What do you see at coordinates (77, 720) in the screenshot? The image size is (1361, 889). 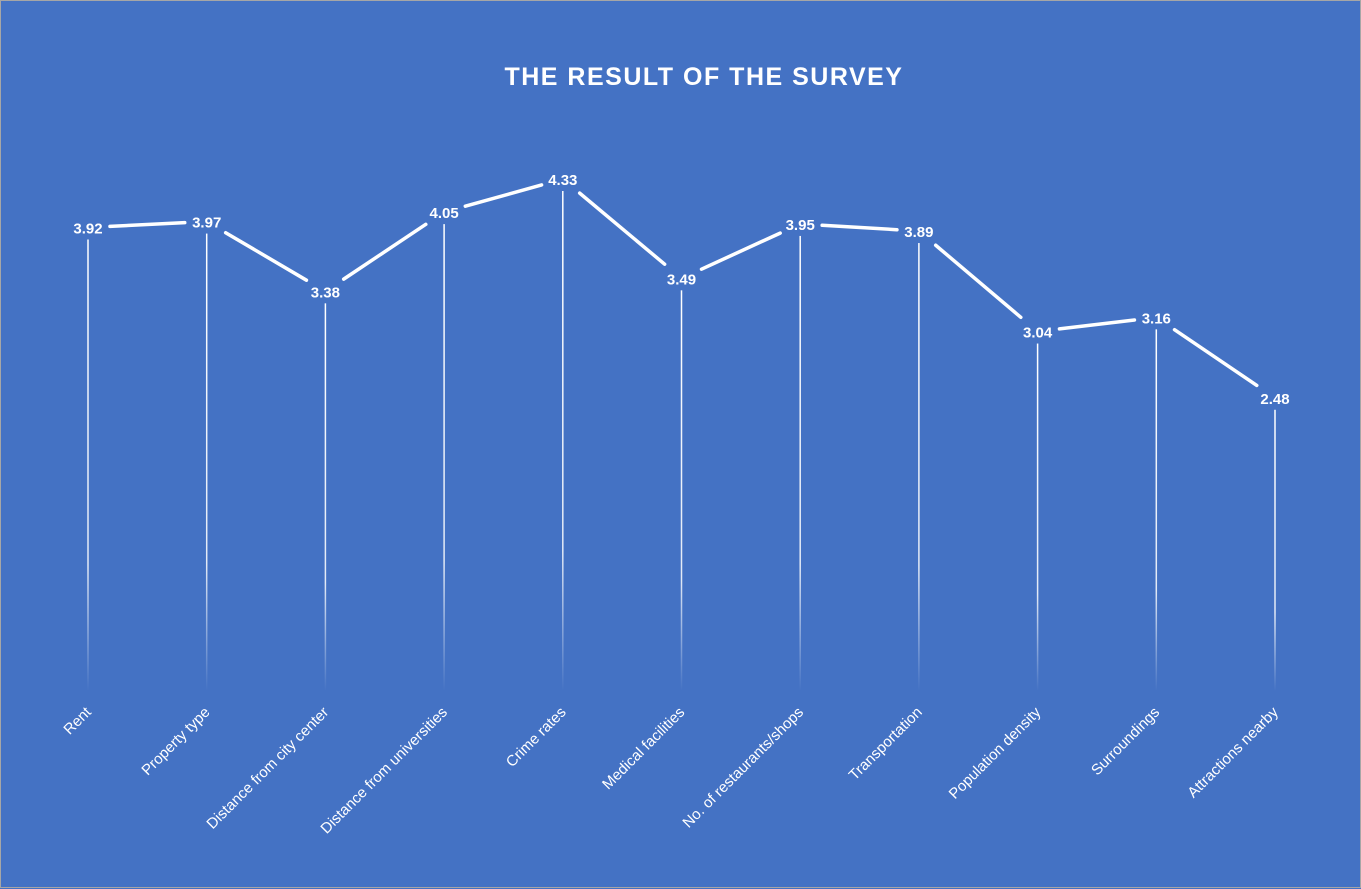 I see `category-label: Rent` at bounding box center [77, 720].